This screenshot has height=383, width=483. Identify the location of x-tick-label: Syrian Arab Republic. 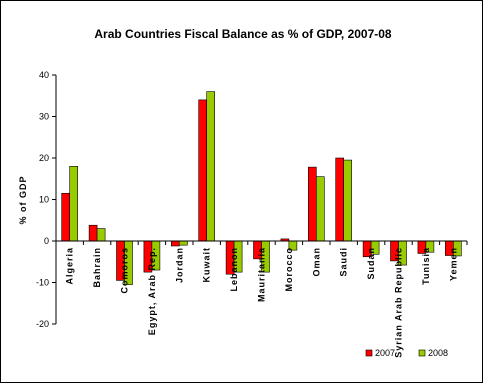
(399, 302).